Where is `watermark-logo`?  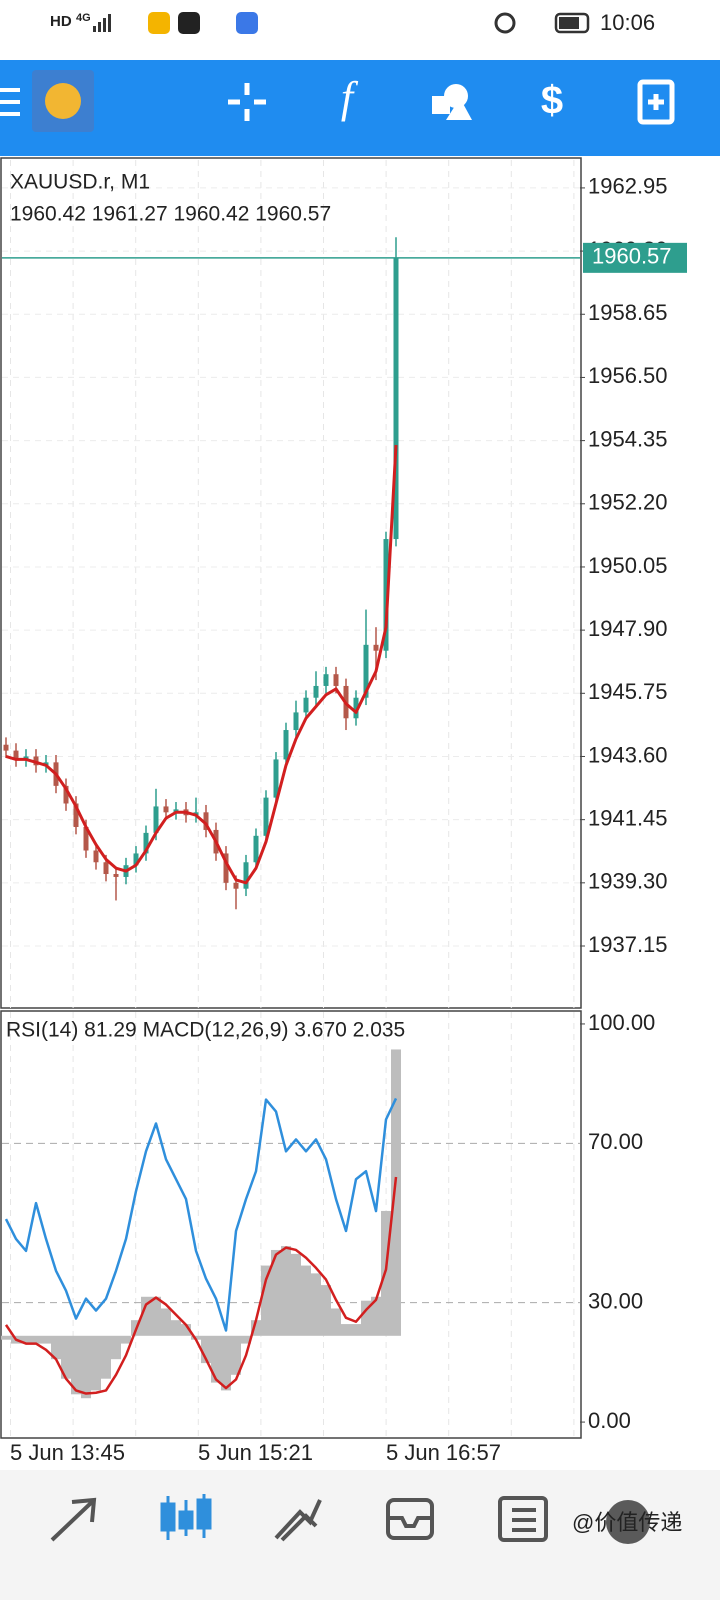
watermark-logo is located at coordinates (628, 1522).